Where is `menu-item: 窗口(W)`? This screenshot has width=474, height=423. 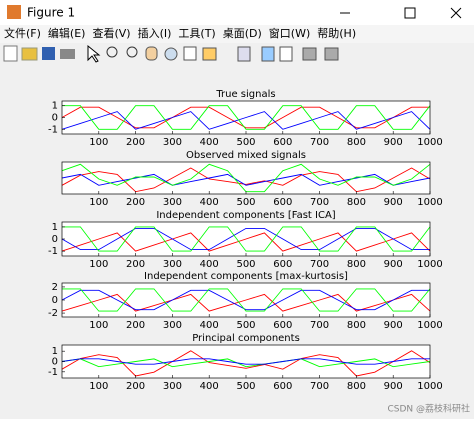 menu-item: 窗口(W) is located at coordinates (289, 33).